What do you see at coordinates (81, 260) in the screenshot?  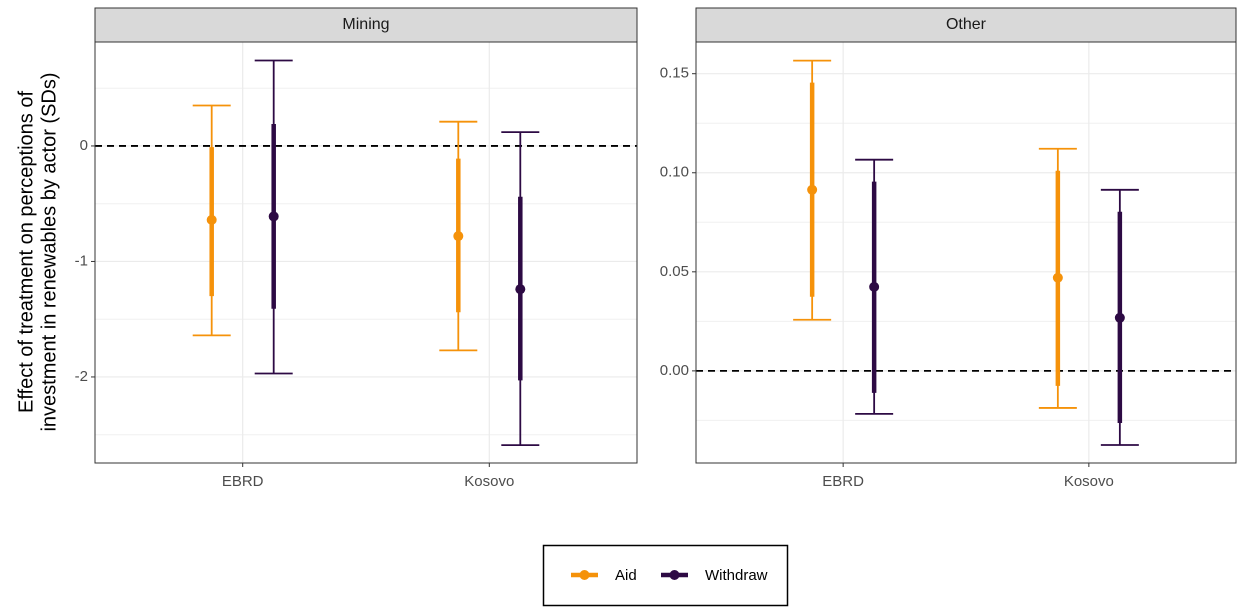 I see `y-tick-label: -1` at bounding box center [81, 260].